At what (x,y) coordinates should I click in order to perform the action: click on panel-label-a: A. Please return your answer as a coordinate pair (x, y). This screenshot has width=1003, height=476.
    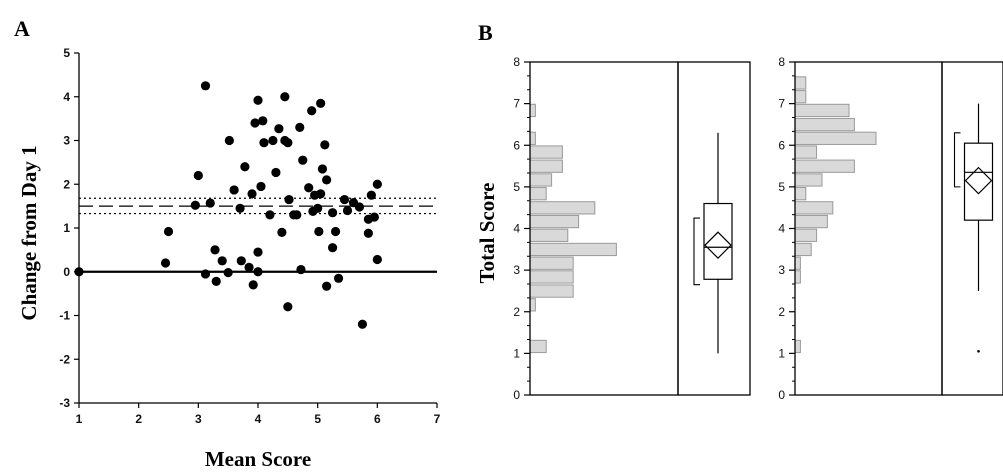
    Looking at the image, I should click on (22, 28).